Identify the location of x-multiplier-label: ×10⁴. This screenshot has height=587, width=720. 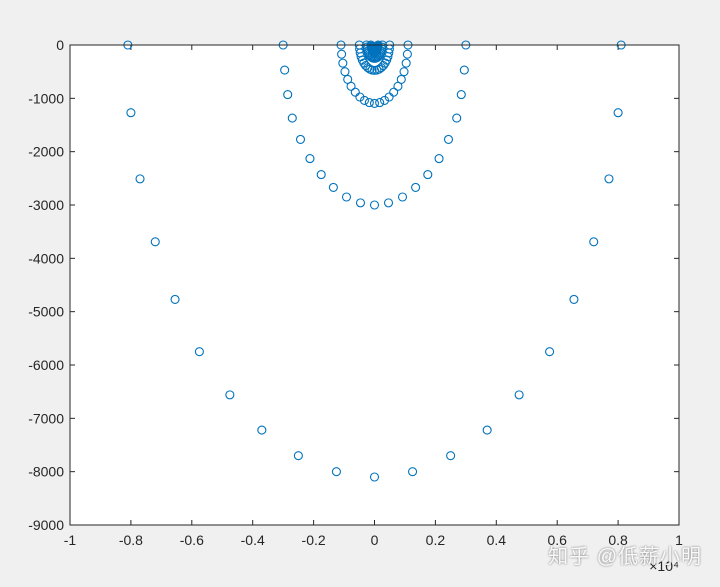
(664, 566).